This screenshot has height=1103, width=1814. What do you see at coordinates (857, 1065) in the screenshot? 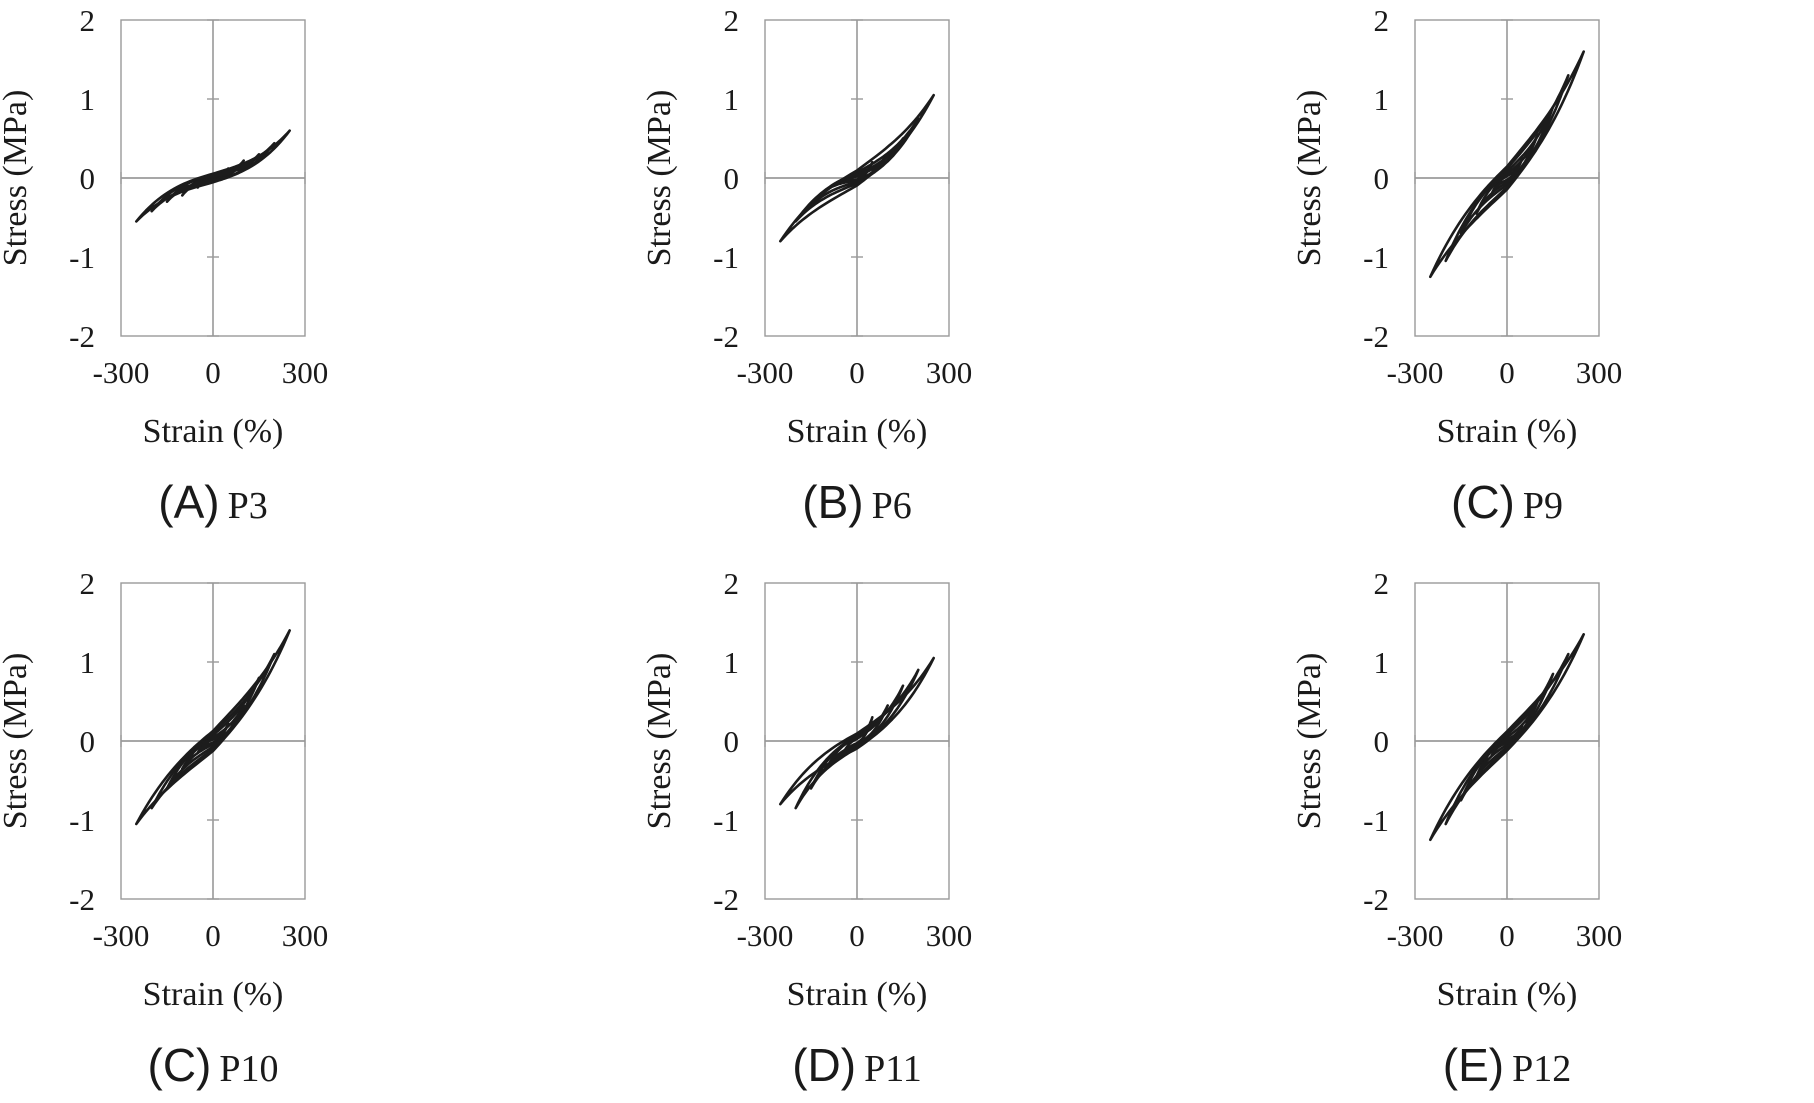
I see `panel-caption: (D) P11` at bounding box center [857, 1065].